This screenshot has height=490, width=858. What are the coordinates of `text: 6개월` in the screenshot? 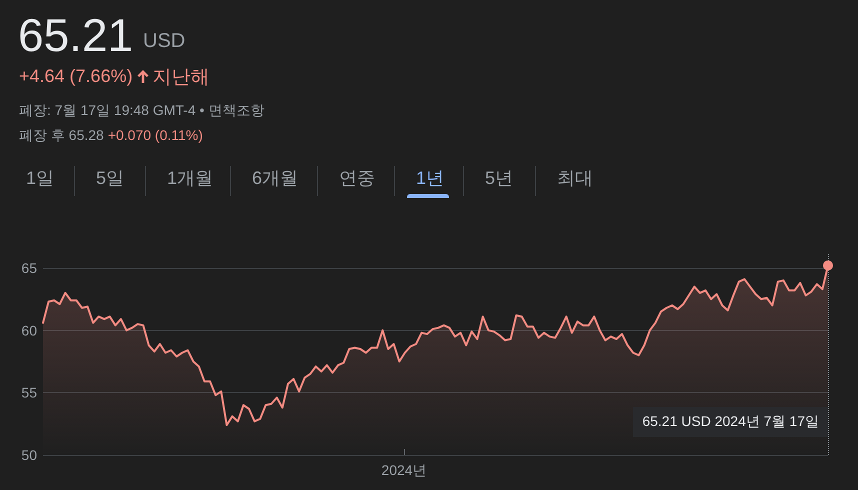 It's located at (275, 178).